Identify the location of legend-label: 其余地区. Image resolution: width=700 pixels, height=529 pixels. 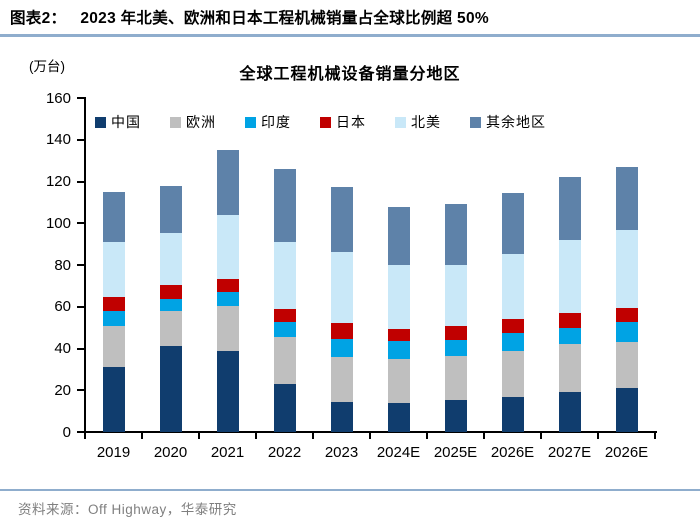
(516, 122).